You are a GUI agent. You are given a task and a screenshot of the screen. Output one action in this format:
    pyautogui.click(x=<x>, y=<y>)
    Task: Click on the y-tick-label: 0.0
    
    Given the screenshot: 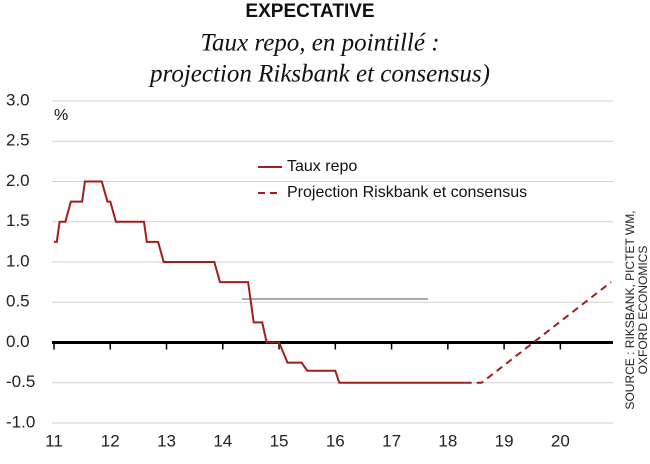 What is the action you would take?
    pyautogui.click(x=18, y=341)
    